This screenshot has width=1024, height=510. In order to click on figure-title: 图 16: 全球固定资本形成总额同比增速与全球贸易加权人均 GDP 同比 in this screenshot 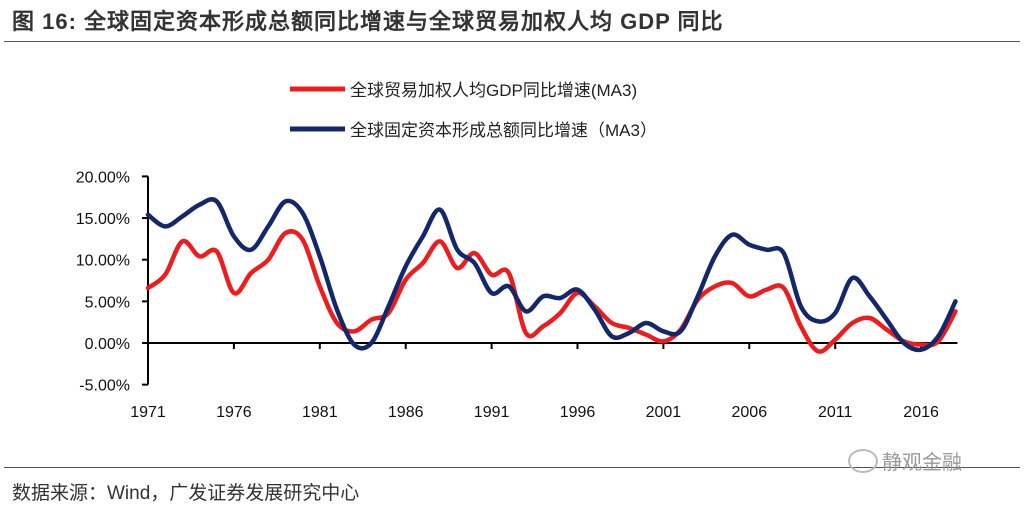, I will do `click(368, 21)`.